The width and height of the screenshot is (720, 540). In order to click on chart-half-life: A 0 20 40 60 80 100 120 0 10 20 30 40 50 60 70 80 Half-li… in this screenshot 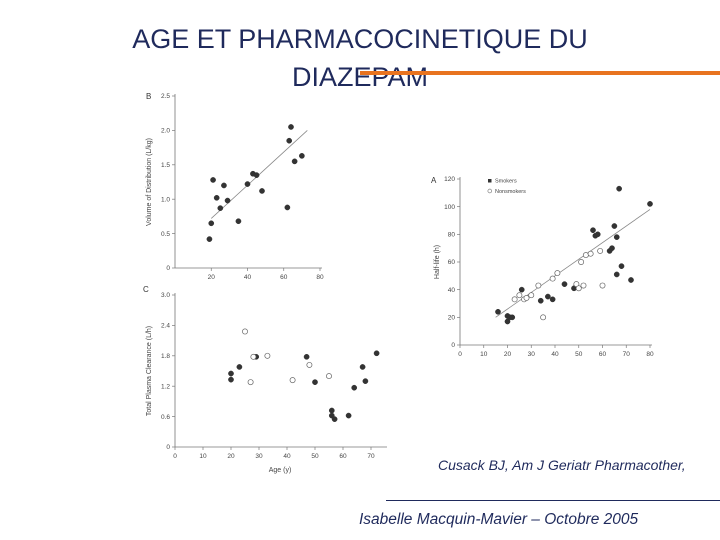, I will do `click(542, 267)`.